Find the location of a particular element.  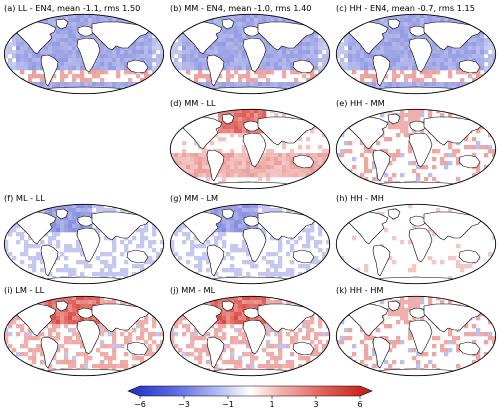

coastline-australia is located at coordinates (137, 256).